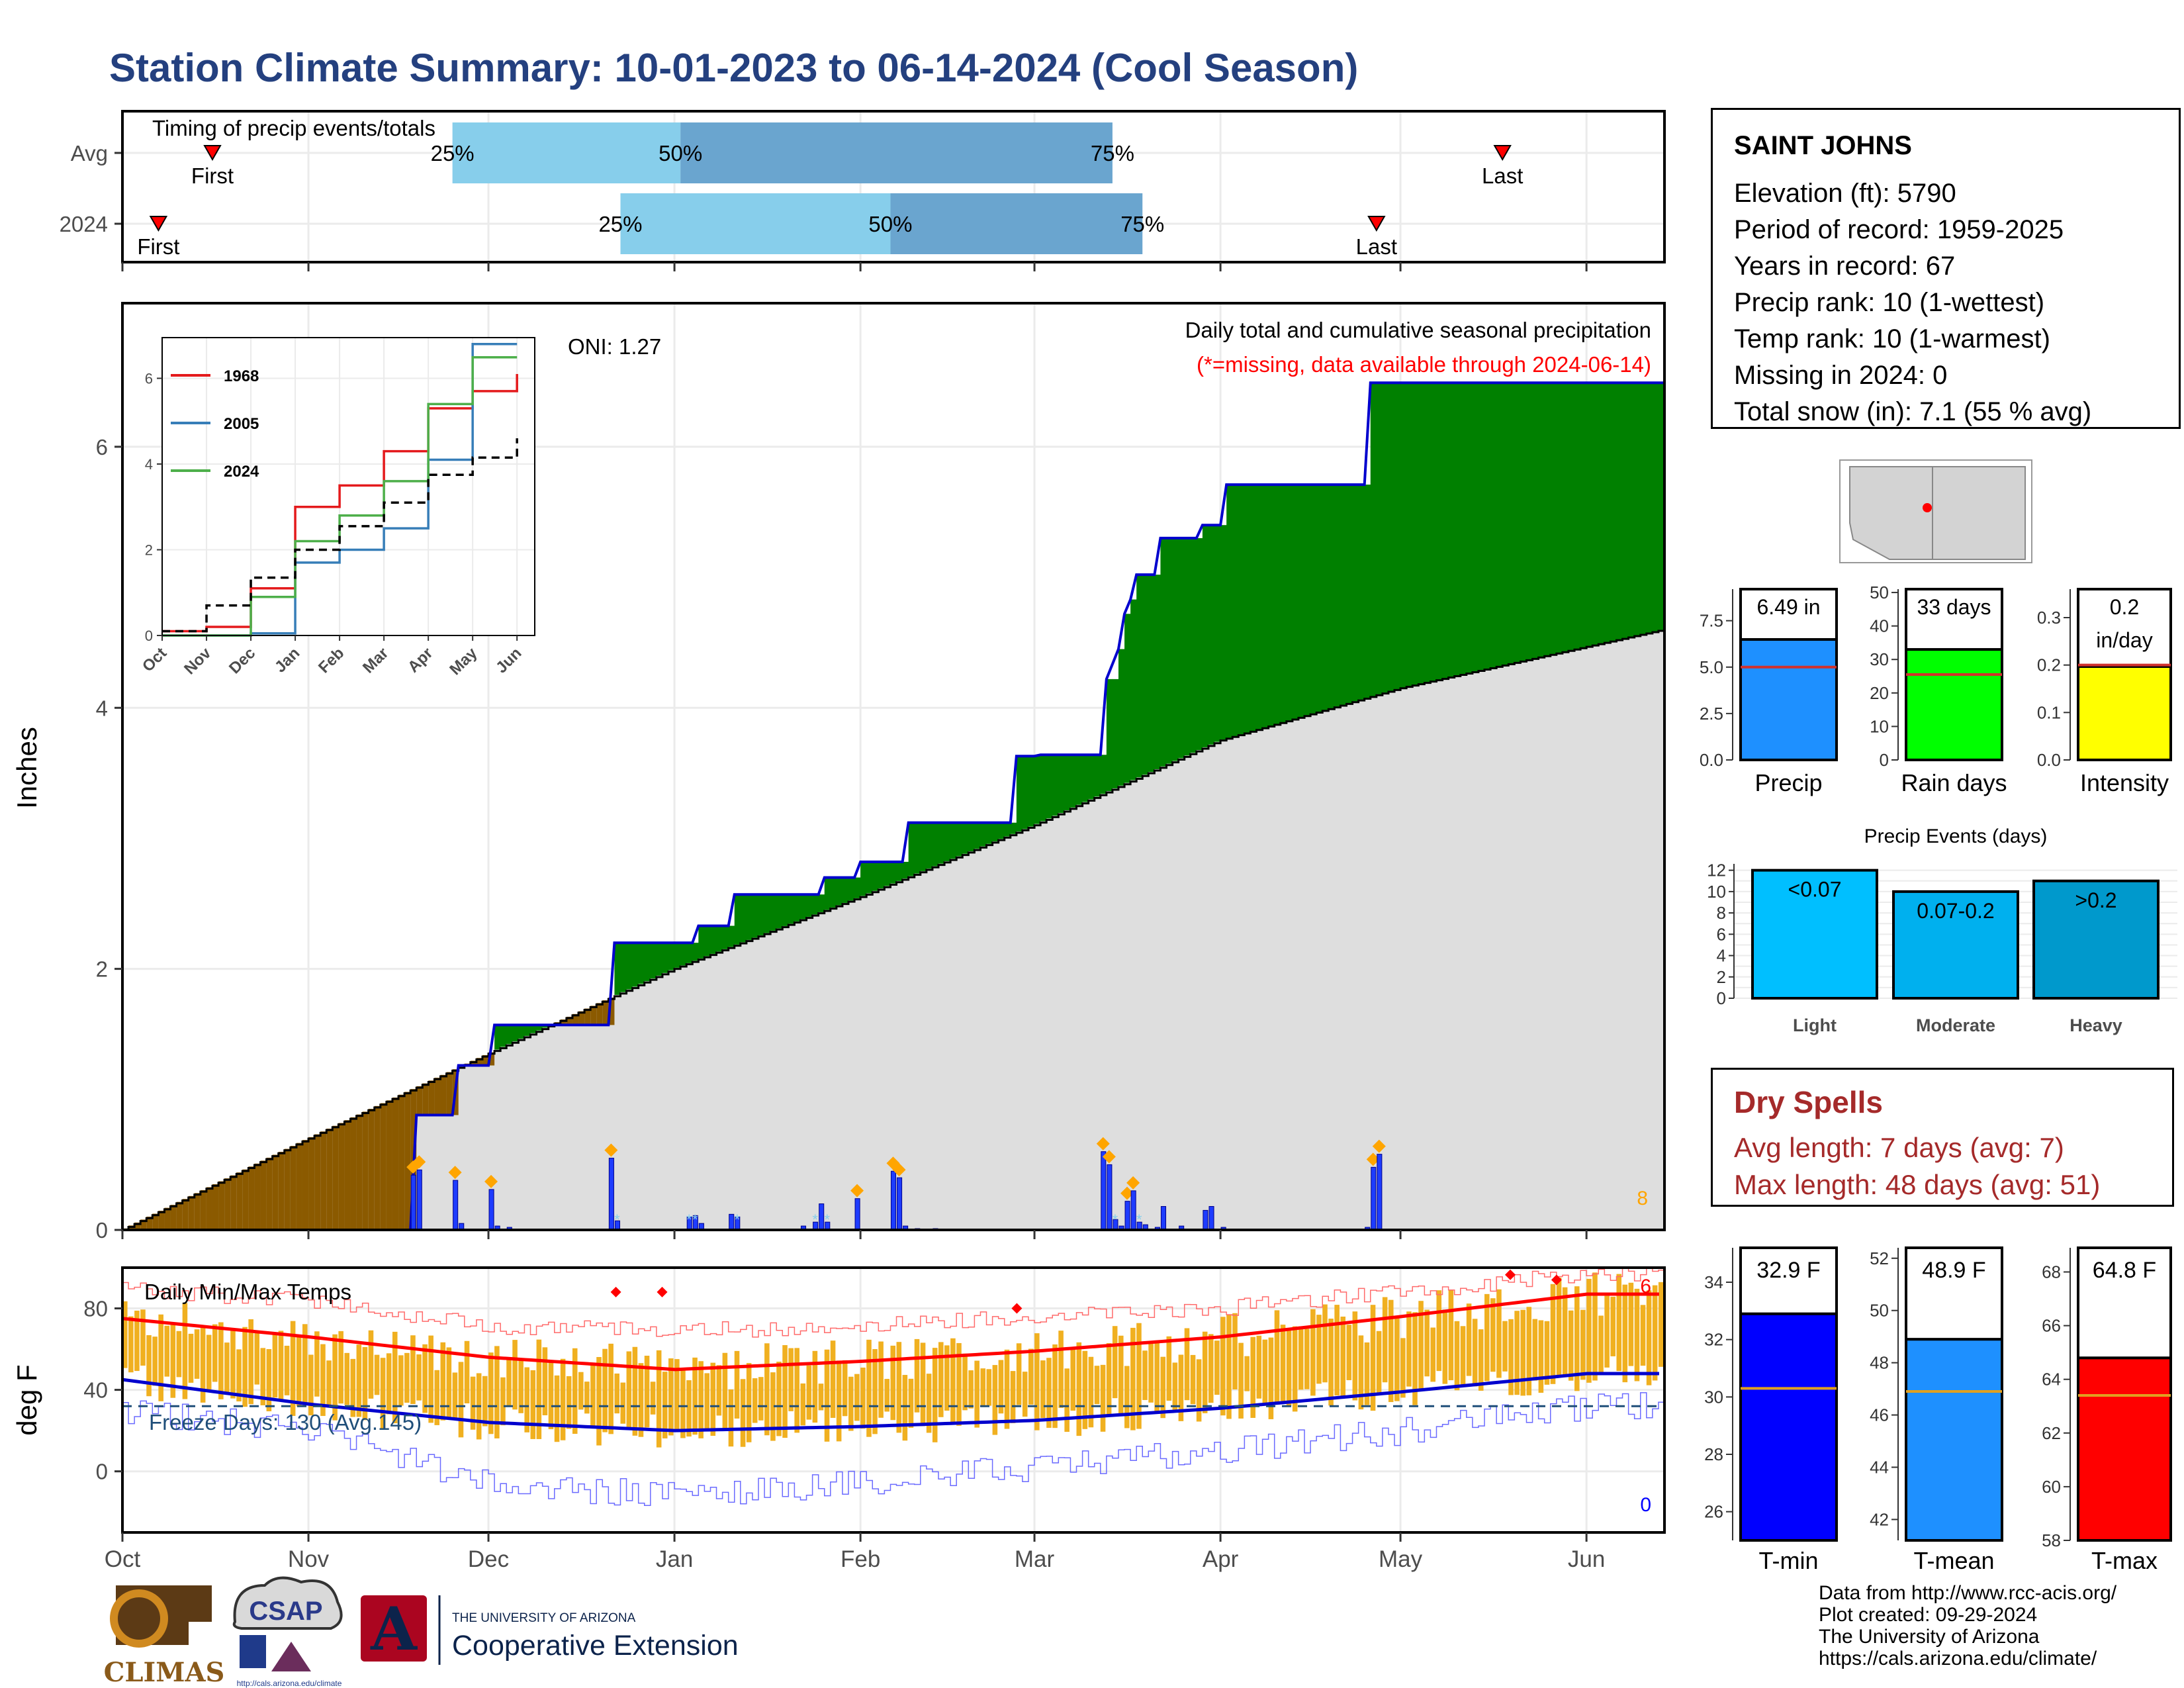  I want to click on temp-title: Daily Min/Max Temps, so click(247, 1292).